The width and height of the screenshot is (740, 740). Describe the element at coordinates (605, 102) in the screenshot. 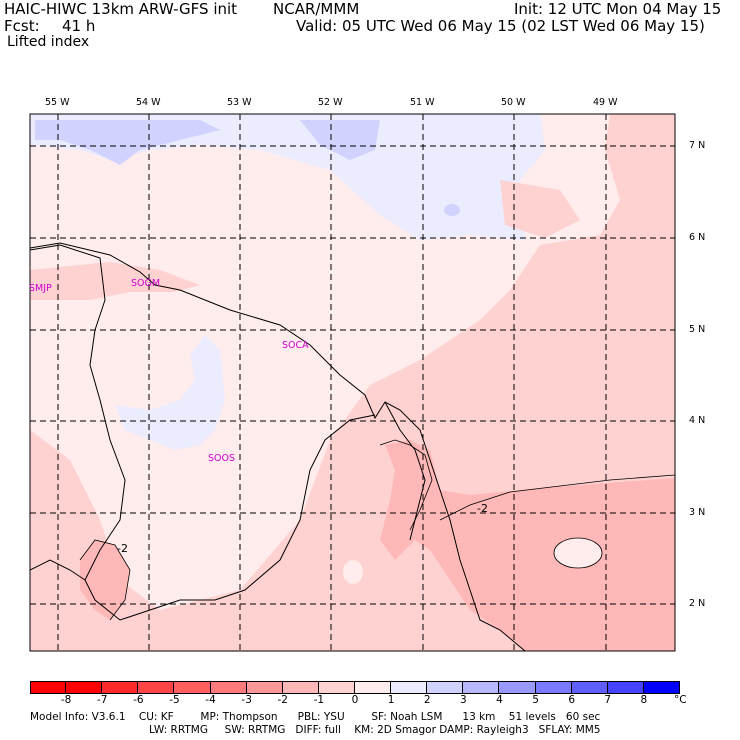

I see `lon-label: 49 W` at that location.